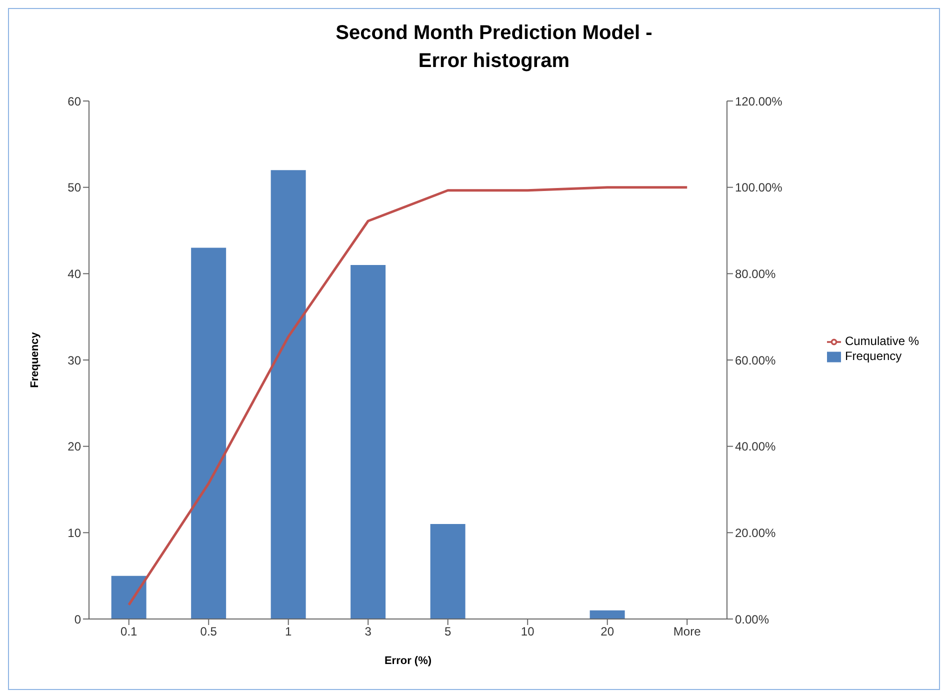 Image resolution: width=949 pixels, height=696 pixels. I want to click on y-tick-label: 50, so click(75, 187).